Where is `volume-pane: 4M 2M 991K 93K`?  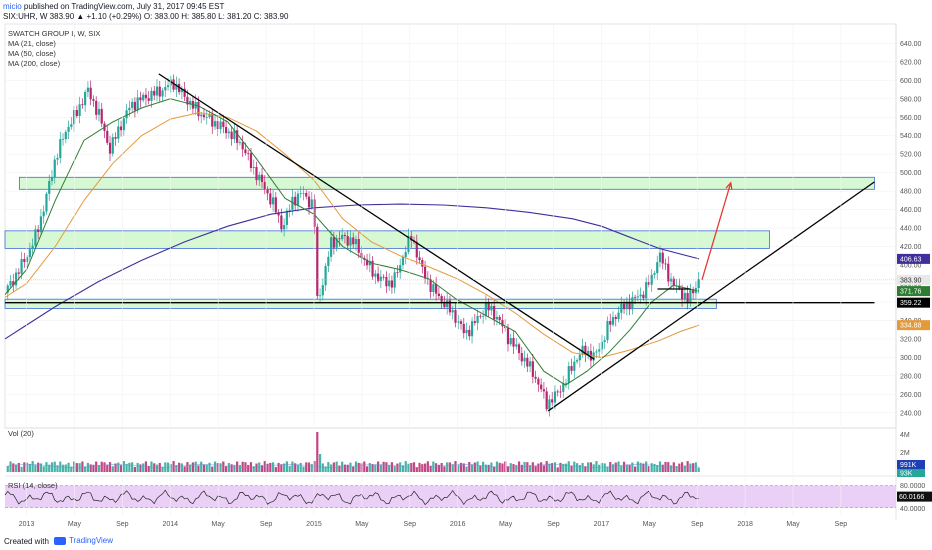
volume-pane: 4M 2M 991K 93K is located at coordinates (465, 452).